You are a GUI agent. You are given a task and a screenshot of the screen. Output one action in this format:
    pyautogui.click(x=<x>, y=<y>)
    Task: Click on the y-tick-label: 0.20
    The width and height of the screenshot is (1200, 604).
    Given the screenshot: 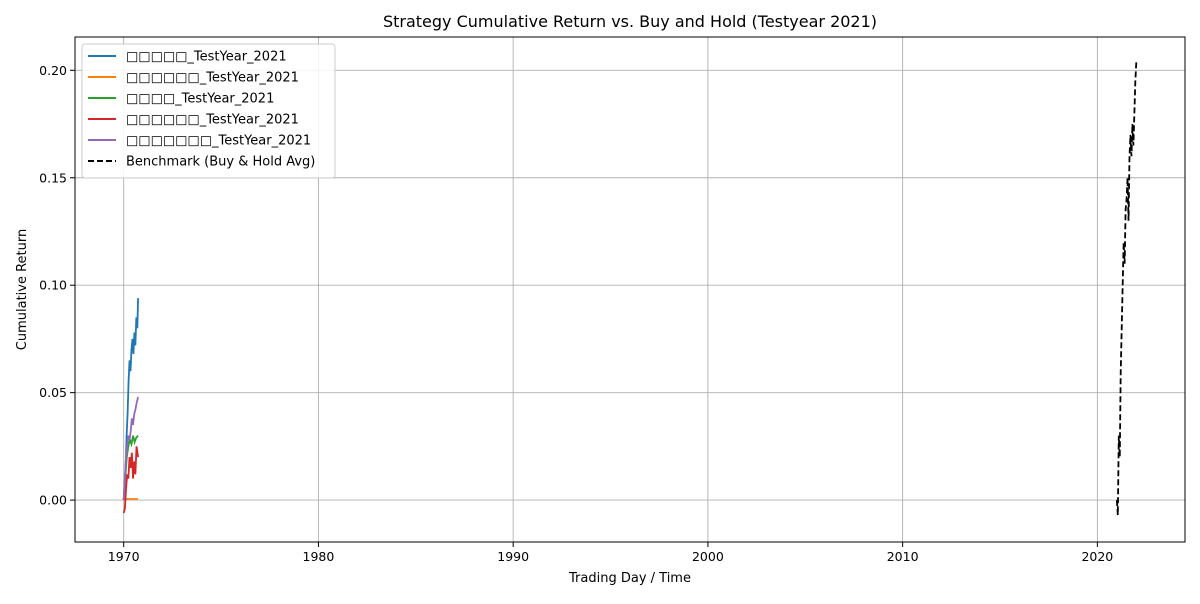 What is the action you would take?
    pyautogui.click(x=53, y=70)
    